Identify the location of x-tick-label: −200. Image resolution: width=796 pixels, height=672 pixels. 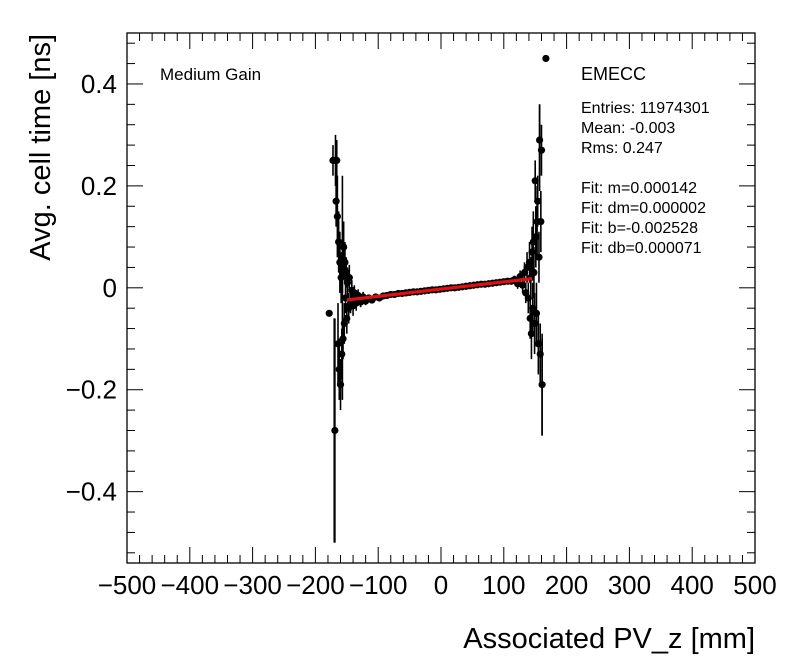
(315, 585).